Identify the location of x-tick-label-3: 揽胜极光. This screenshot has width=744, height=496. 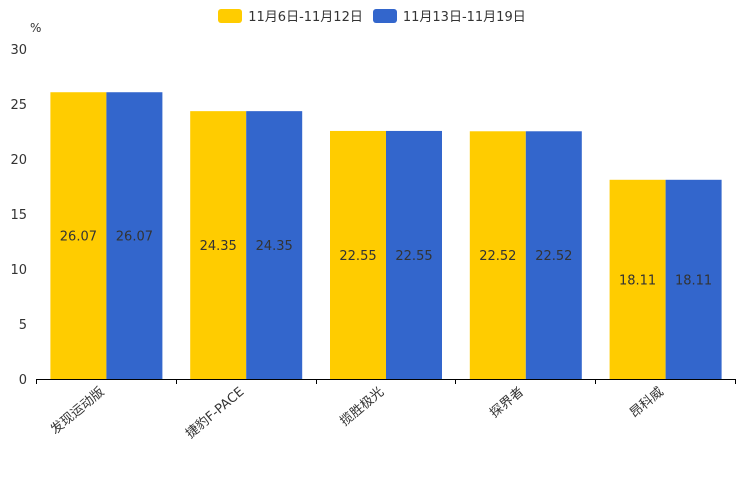
(362, 407).